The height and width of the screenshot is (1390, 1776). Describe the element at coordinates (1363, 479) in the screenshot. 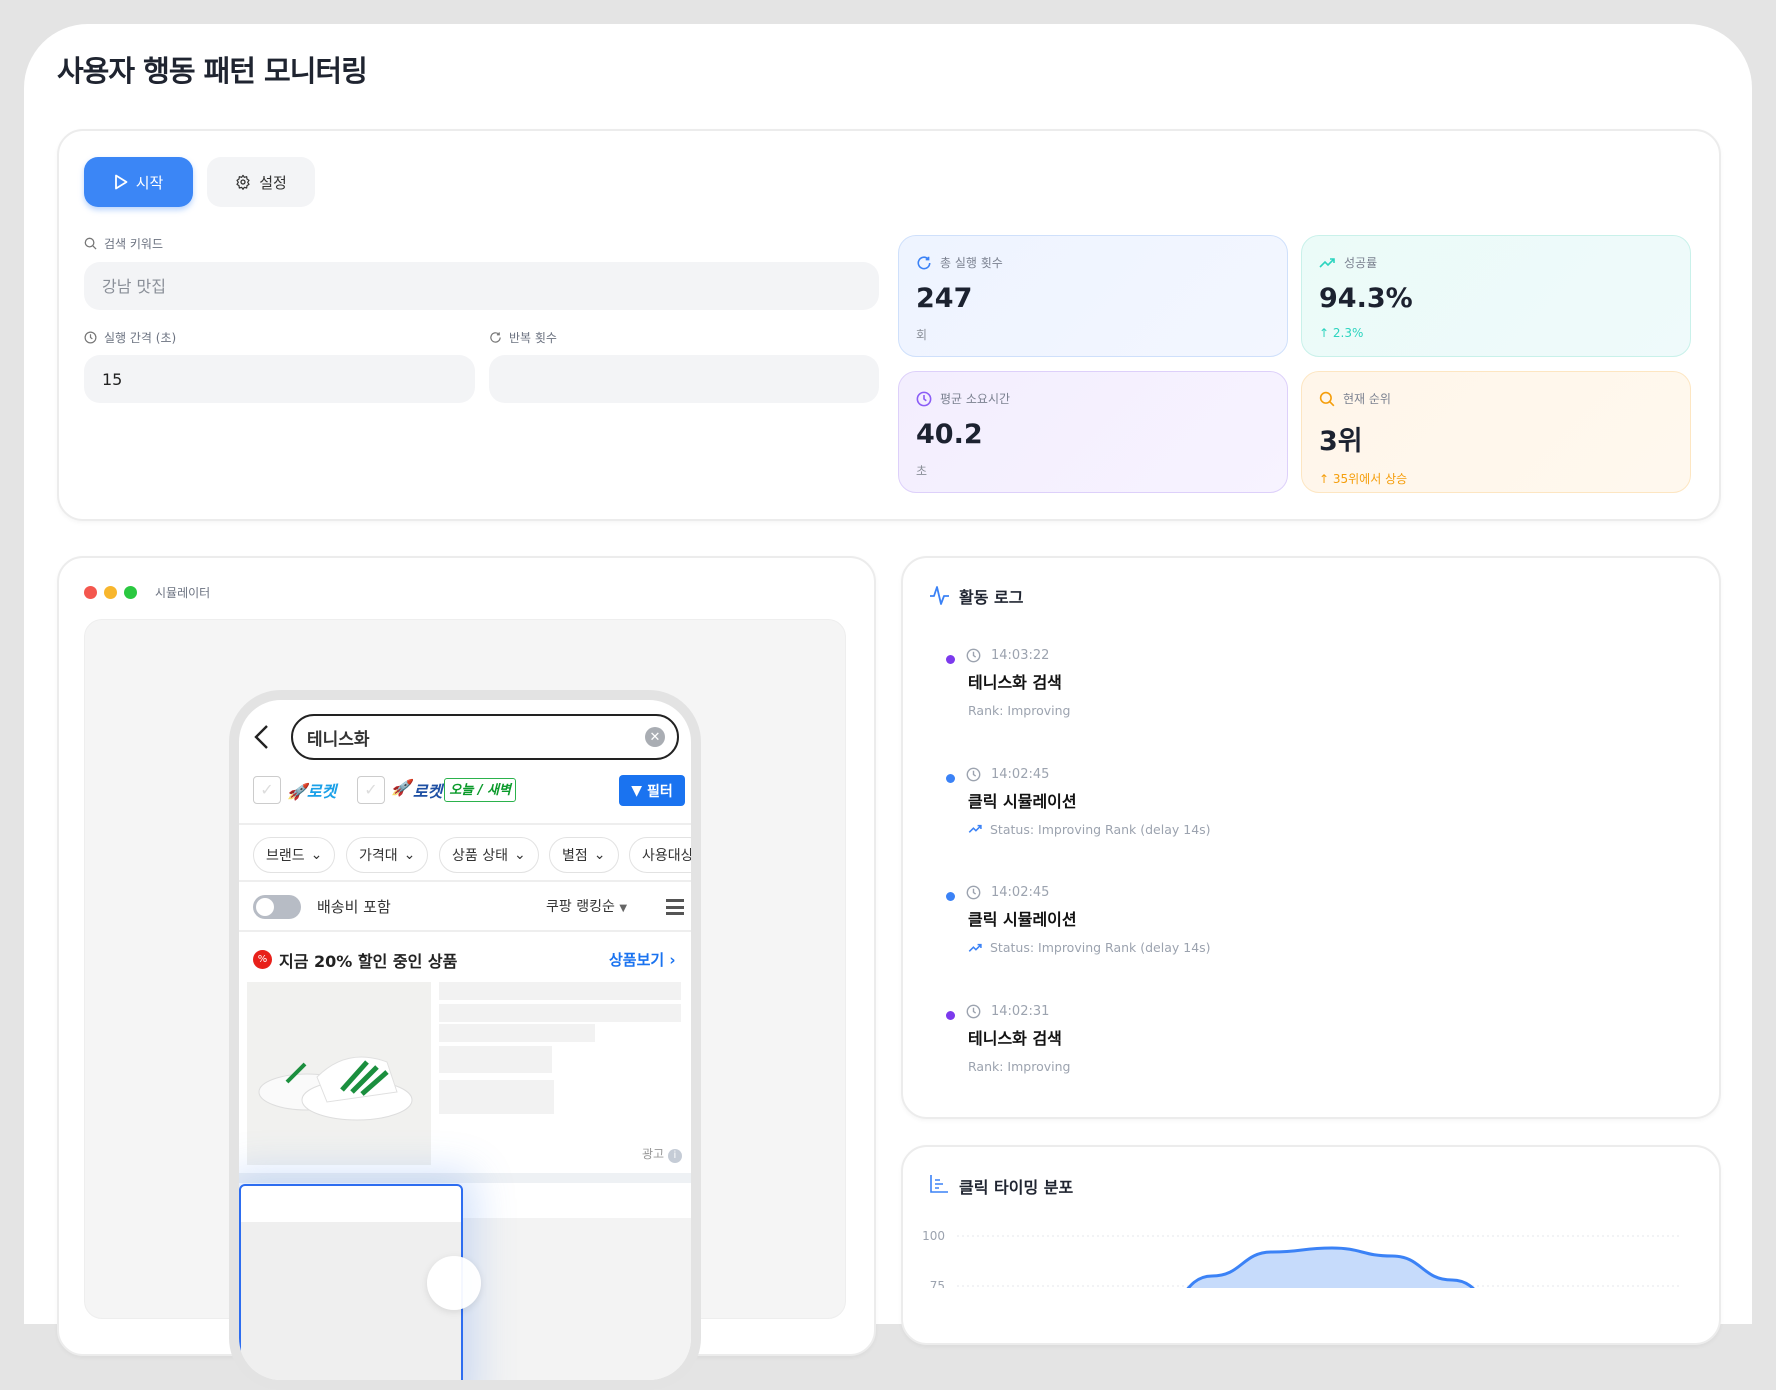

I see `stat-sub: ↑ 35위에서 상승` at that location.